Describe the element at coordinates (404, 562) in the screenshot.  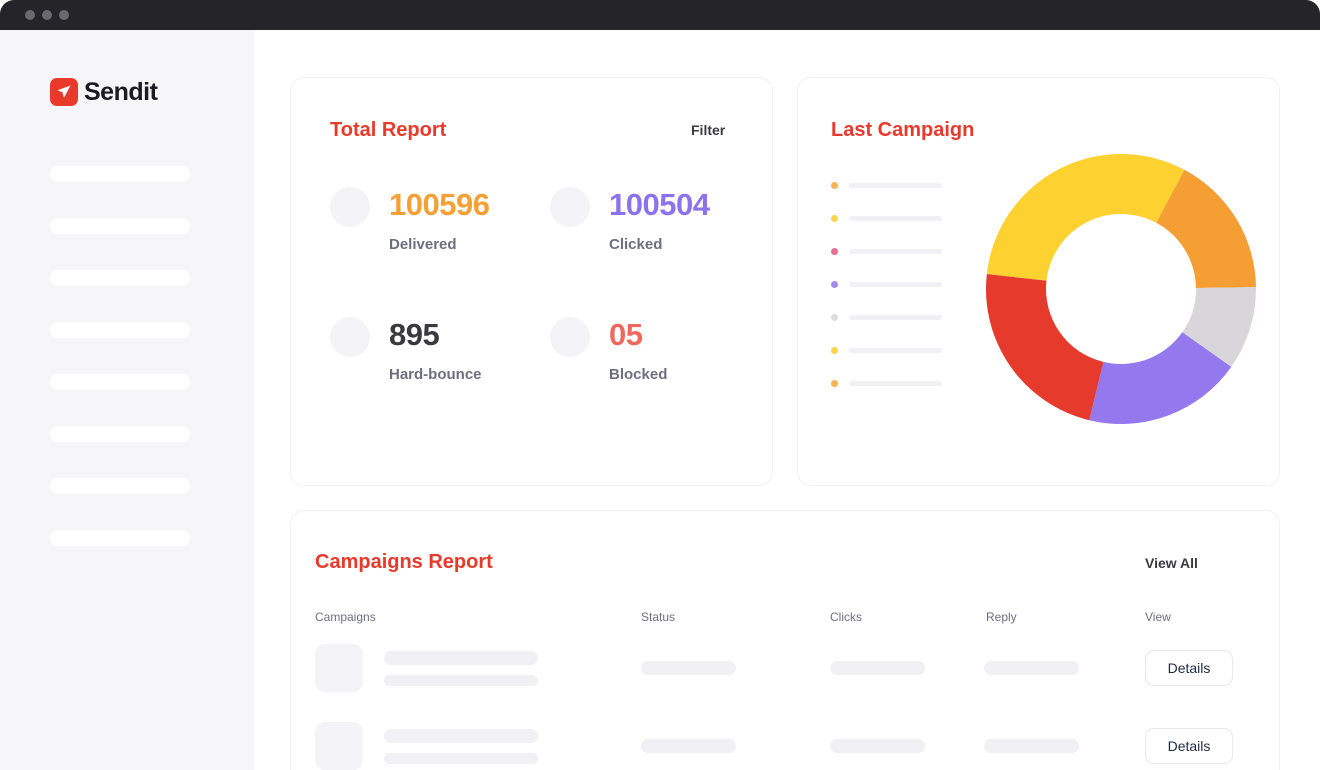
I see `campaigns-report-title: Campaigns Report` at that location.